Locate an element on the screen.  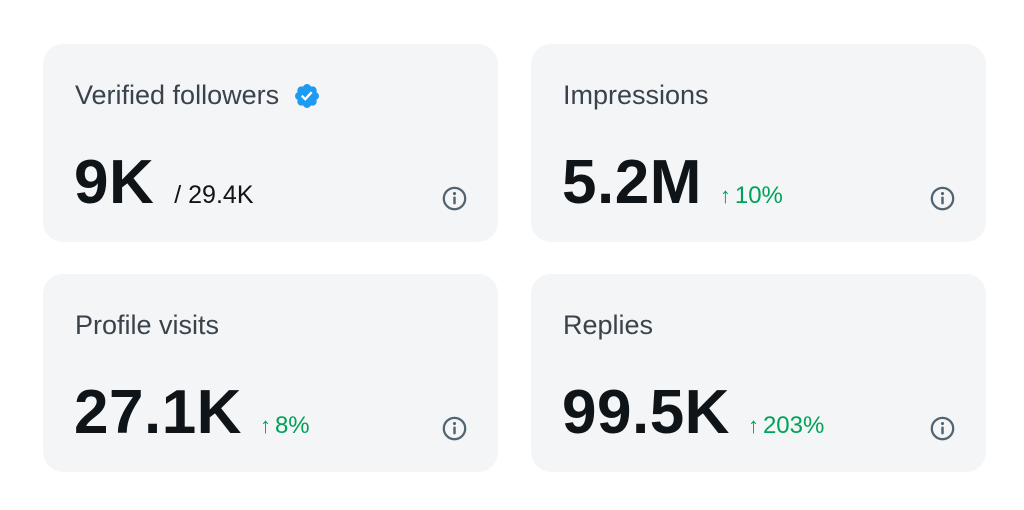
card-value-row: 99.5K ↑ 203% is located at coordinates (693, 412).